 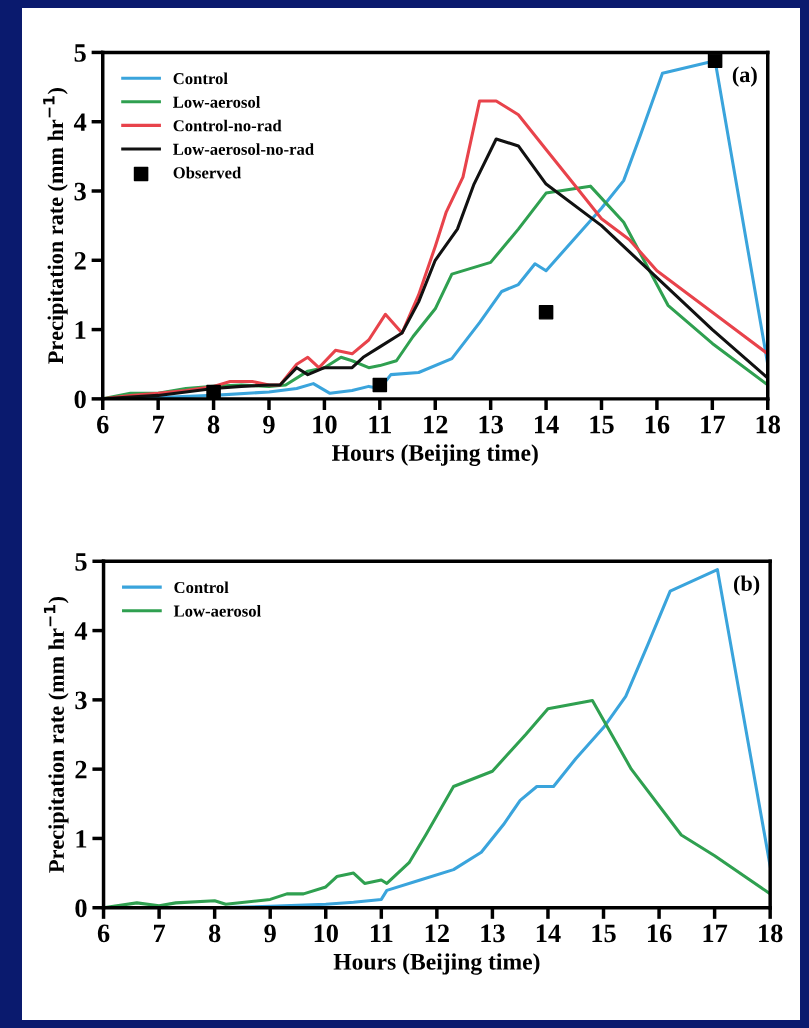 What do you see at coordinates (227, 125) in the screenshot?
I see `legend-label: Control-no-rad` at bounding box center [227, 125].